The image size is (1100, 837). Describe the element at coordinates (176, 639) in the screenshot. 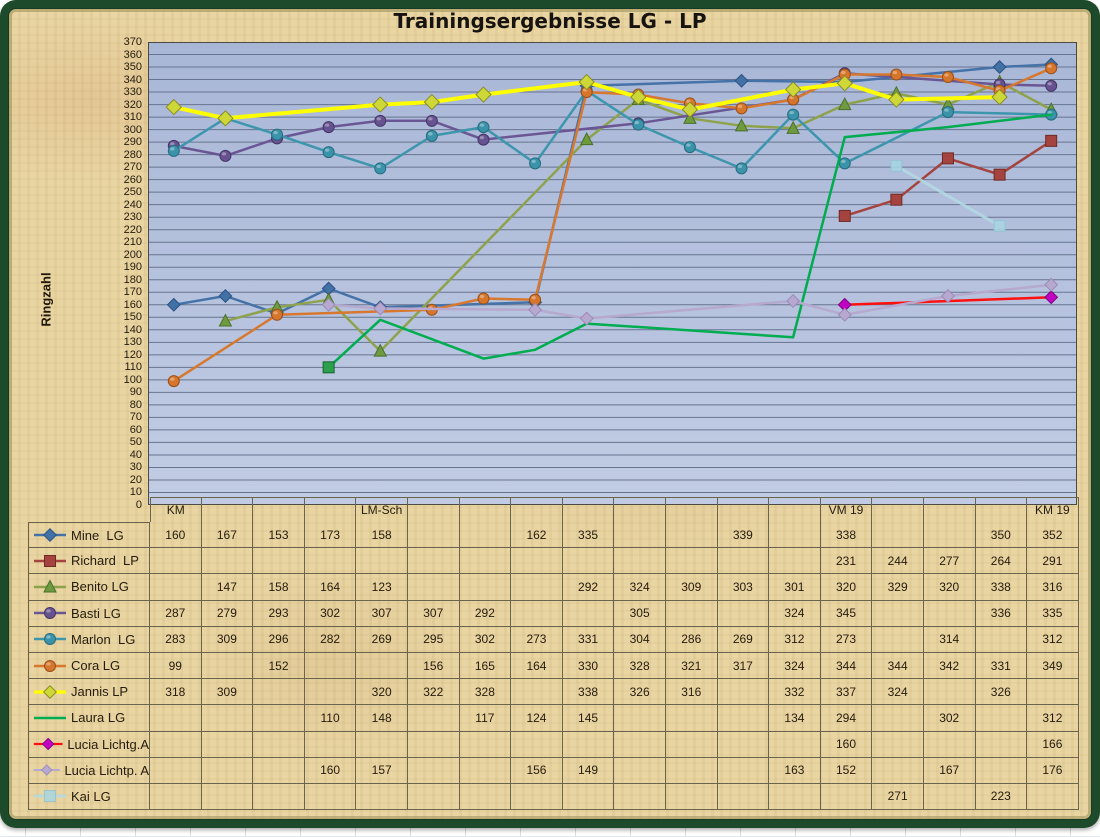

I see `value-cell: 283` at that location.